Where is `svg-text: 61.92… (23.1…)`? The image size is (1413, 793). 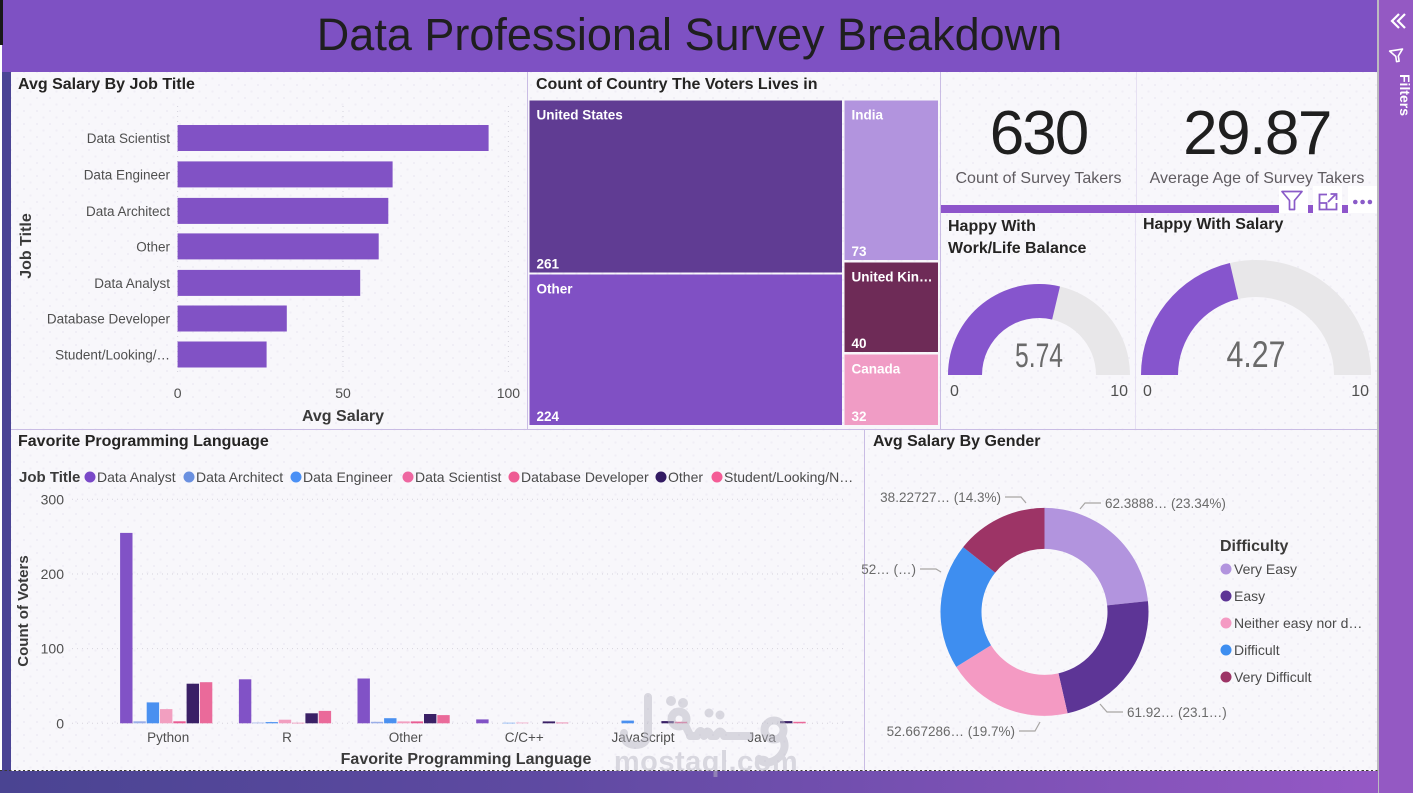
svg-text: 61.92… (23.1…) is located at coordinates (1177, 712).